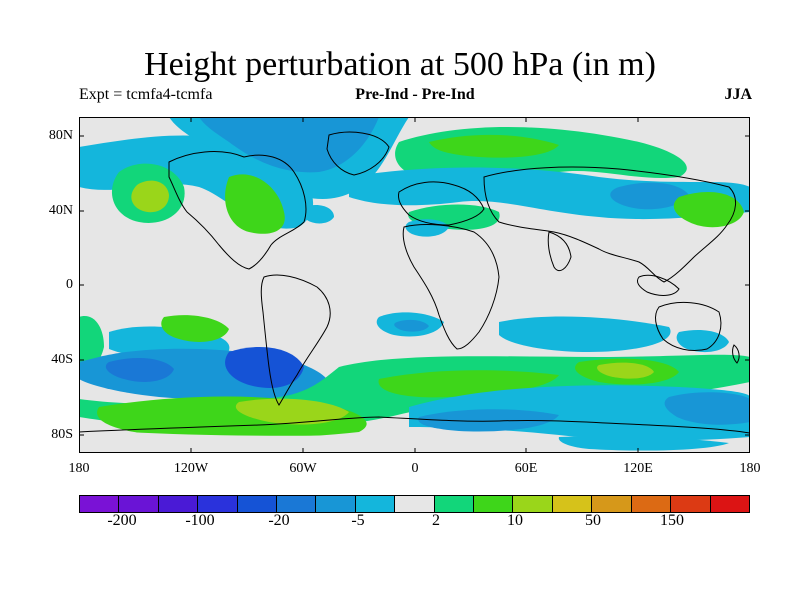  Describe the element at coordinates (191, 468) in the screenshot. I see `lon-label-120w: 120W` at that location.